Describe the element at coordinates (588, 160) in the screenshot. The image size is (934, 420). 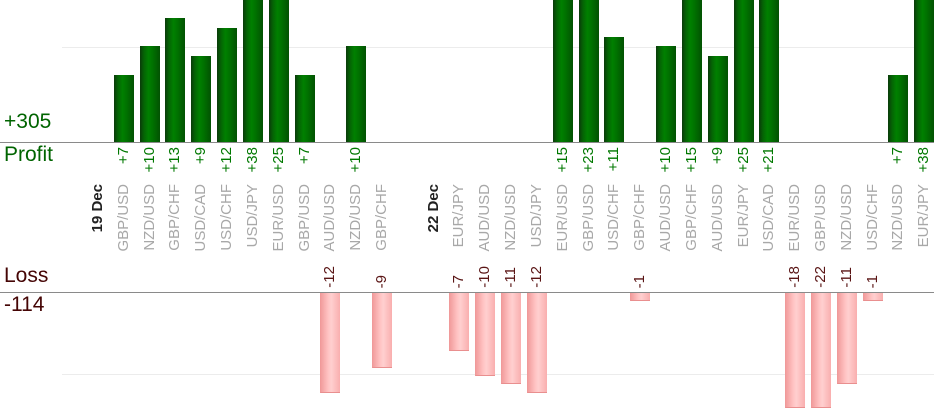
I see `profit-value-label: +23` at that location.